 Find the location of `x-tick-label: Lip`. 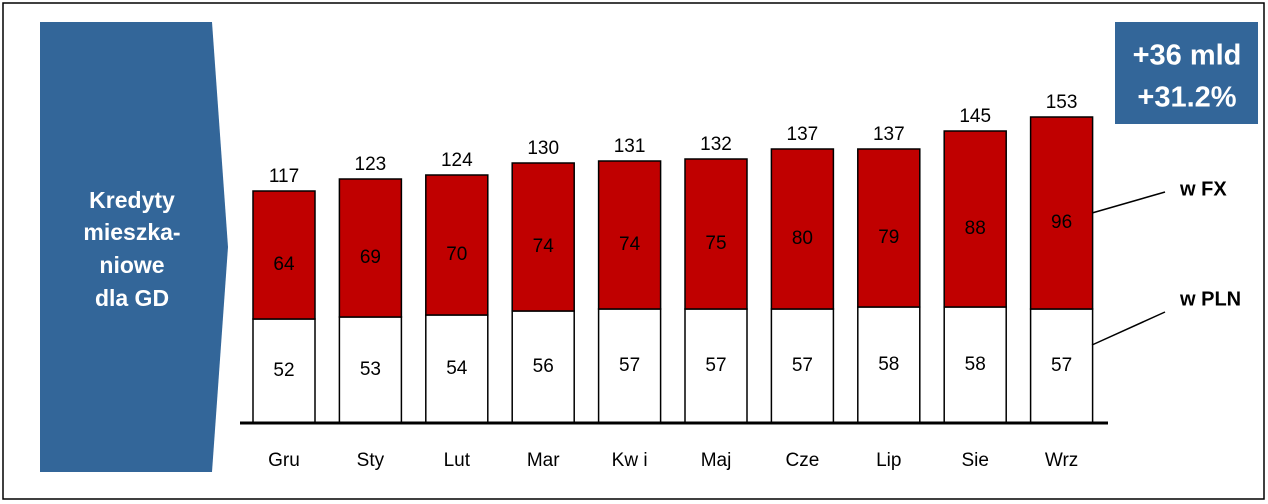

x-tick-label: Lip is located at coordinates (888, 460).